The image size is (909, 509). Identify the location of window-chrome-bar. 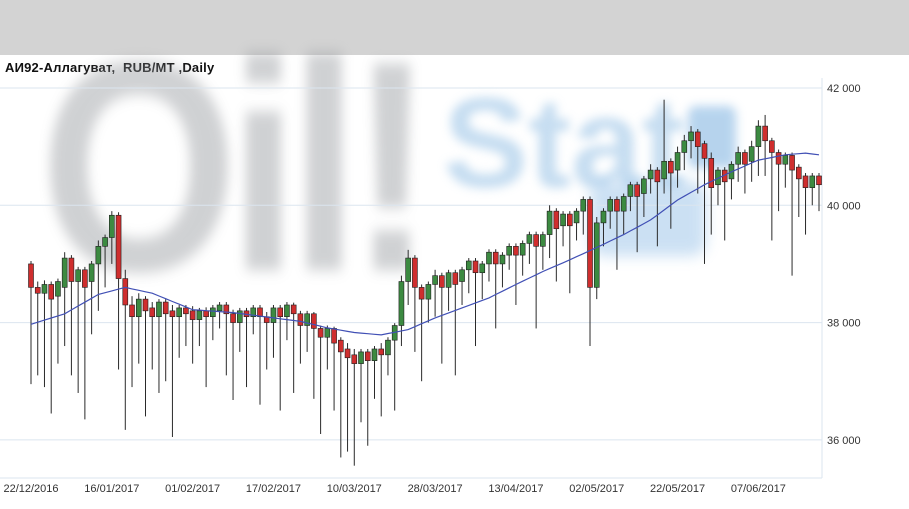
(454, 27).